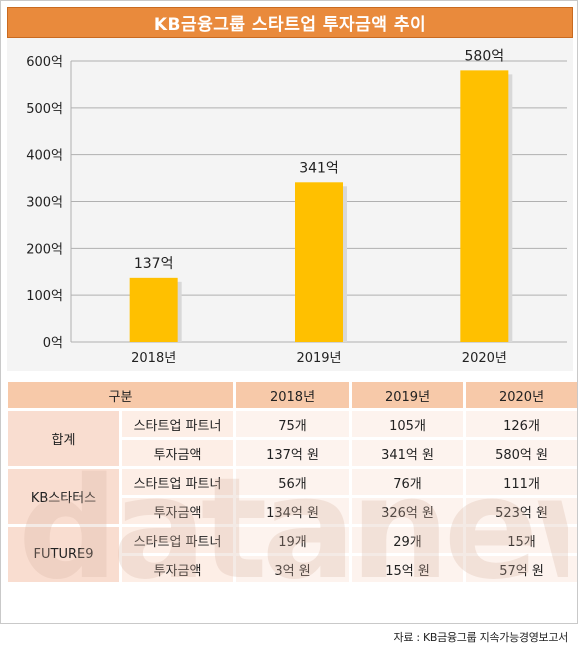 The width and height of the screenshot is (580, 652). Describe the element at coordinates (44, 156) in the screenshot. I see `y-tick-label: 400억` at that location.